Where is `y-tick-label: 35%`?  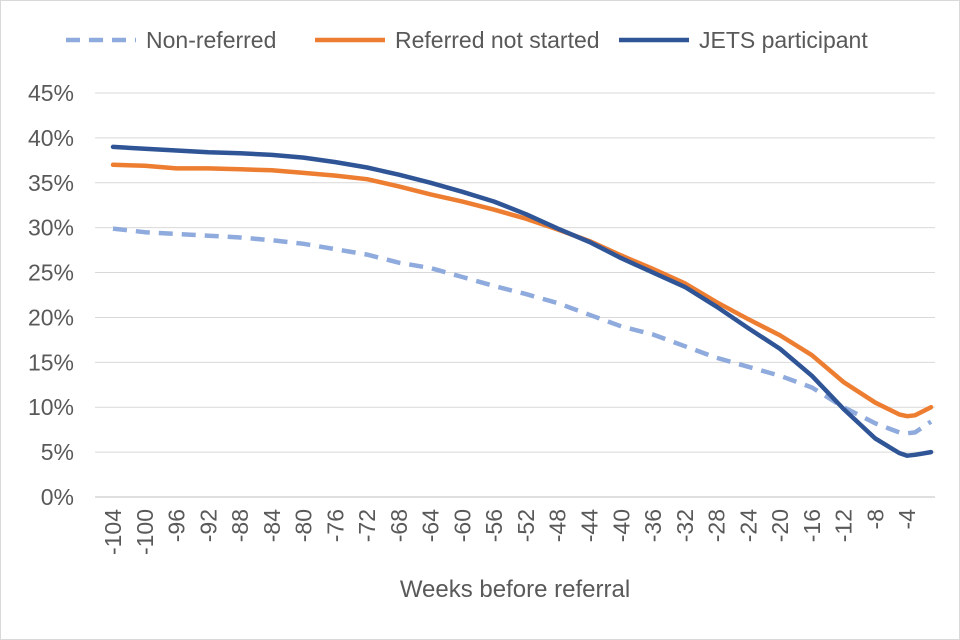 y-tick-label: 35% is located at coordinates (51, 183).